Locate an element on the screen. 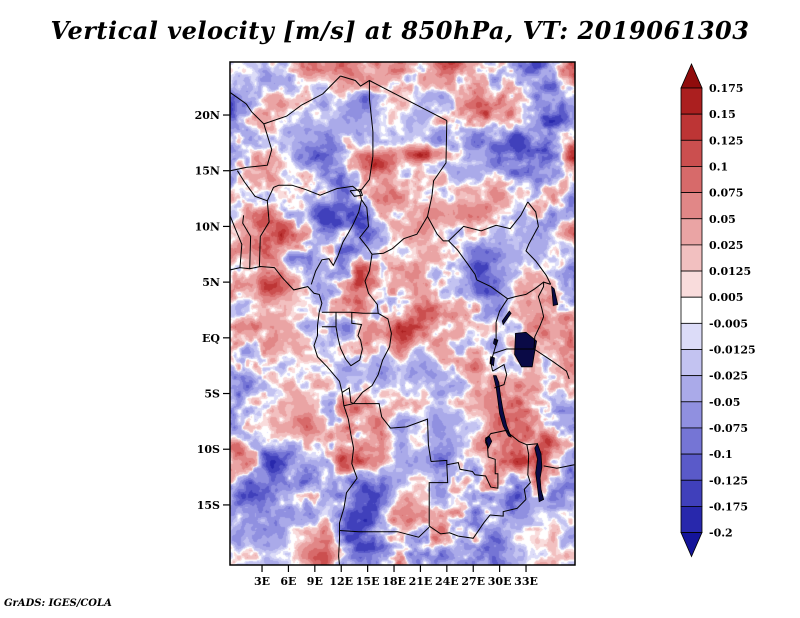 This screenshot has height=618, width=800. colorbar-label: -0.075 is located at coordinates (728, 428).